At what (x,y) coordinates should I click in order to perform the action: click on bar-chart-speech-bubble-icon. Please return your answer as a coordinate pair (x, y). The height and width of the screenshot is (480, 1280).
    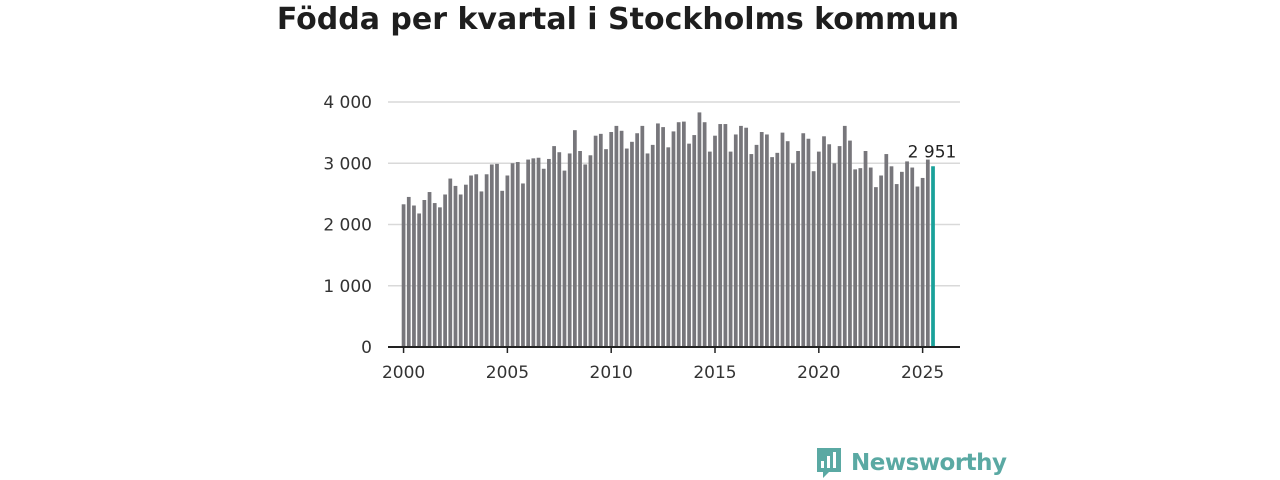
    Looking at the image, I should click on (829, 463).